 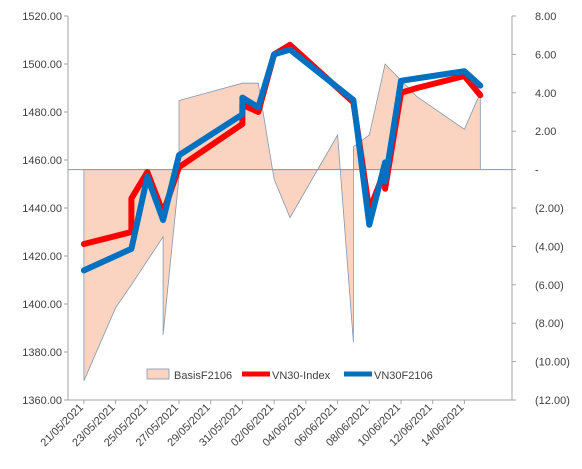 What do you see at coordinates (552, 363) in the screenshot?
I see `right-tick-label: (10.00)` at bounding box center [552, 363].